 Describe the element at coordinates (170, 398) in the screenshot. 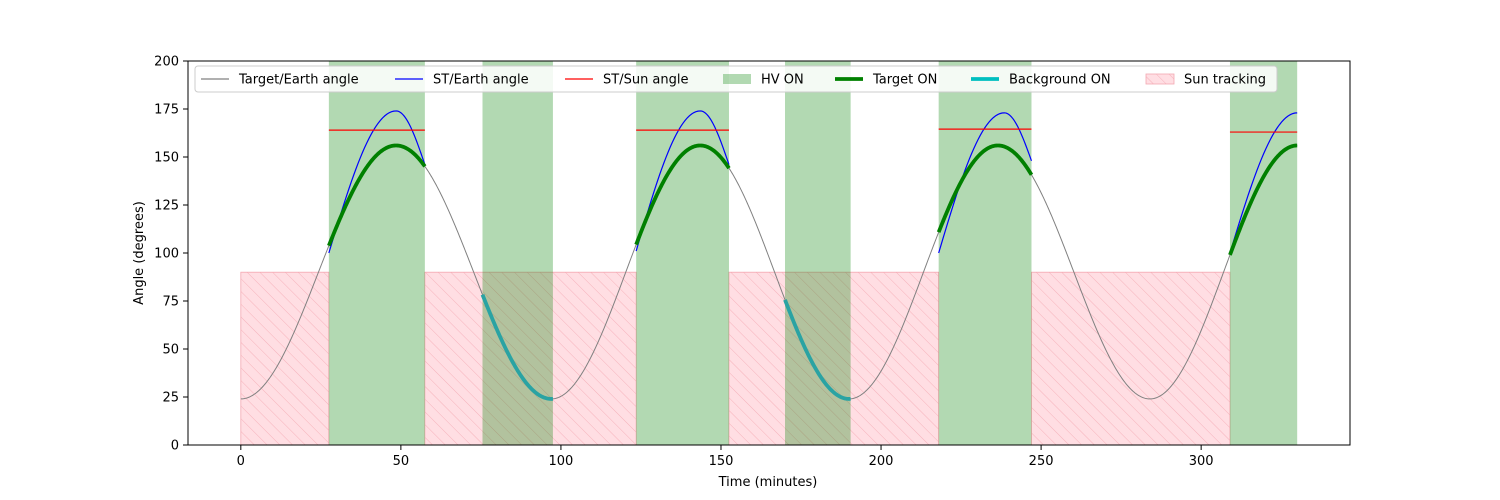

I see `y-tick-label: 25` at that location.